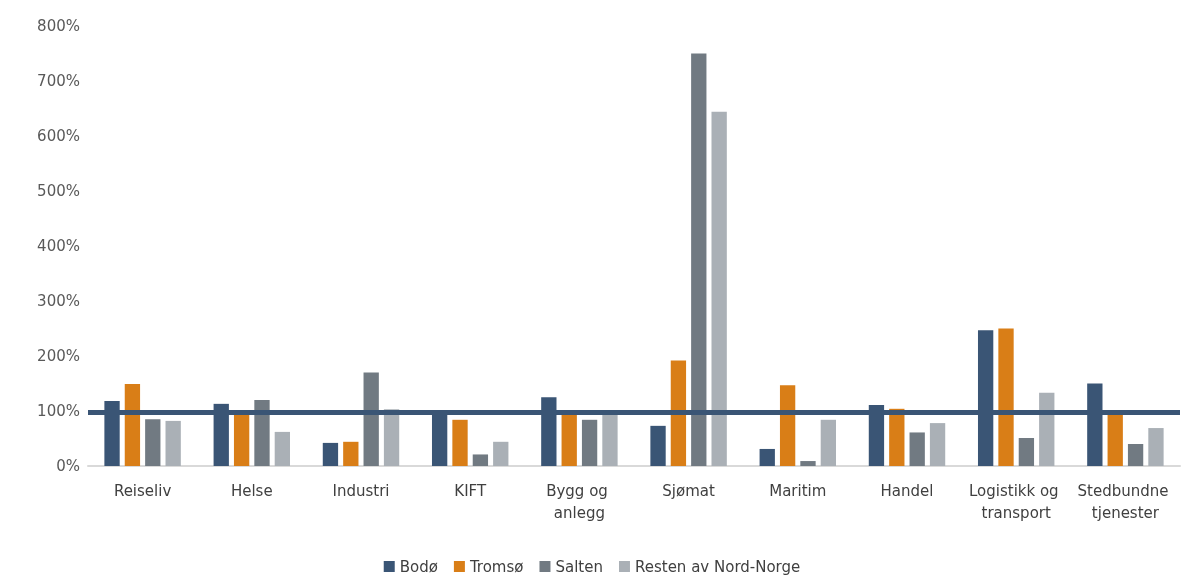 The image size is (1184, 579). Describe the element at coordinates (58, 191) in the screenshot. I see `y-tick-label: 500%` at that location.